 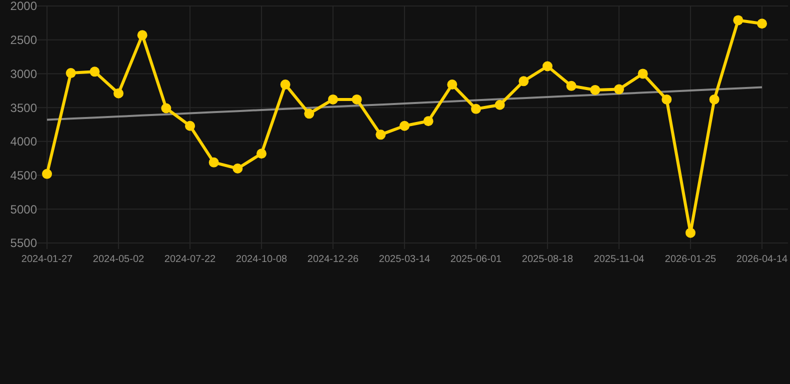 I want to click on x-tick-label: 2025-08-18, so click(x=548, y=259).